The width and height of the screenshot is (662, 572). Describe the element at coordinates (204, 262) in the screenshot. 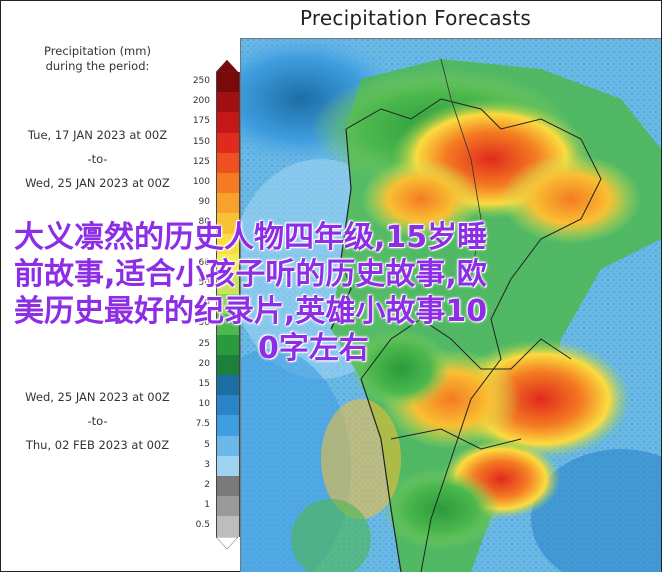

I see `scale-tick-label: 60` at that location.